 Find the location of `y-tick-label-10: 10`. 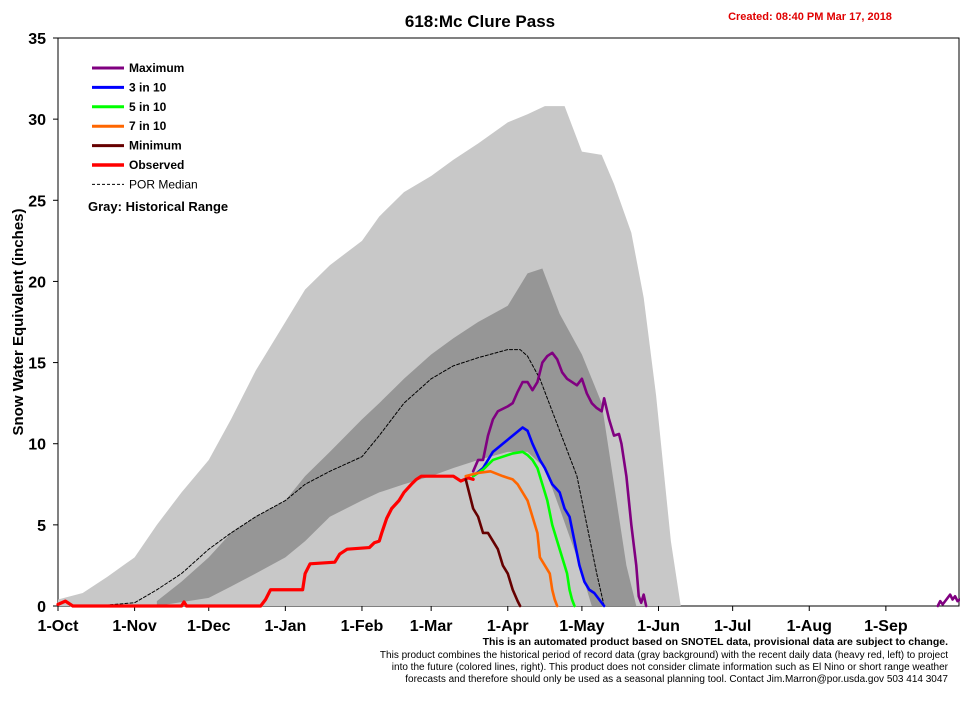

y-tick-label-10: 10 is located at coordinates (37, 445).